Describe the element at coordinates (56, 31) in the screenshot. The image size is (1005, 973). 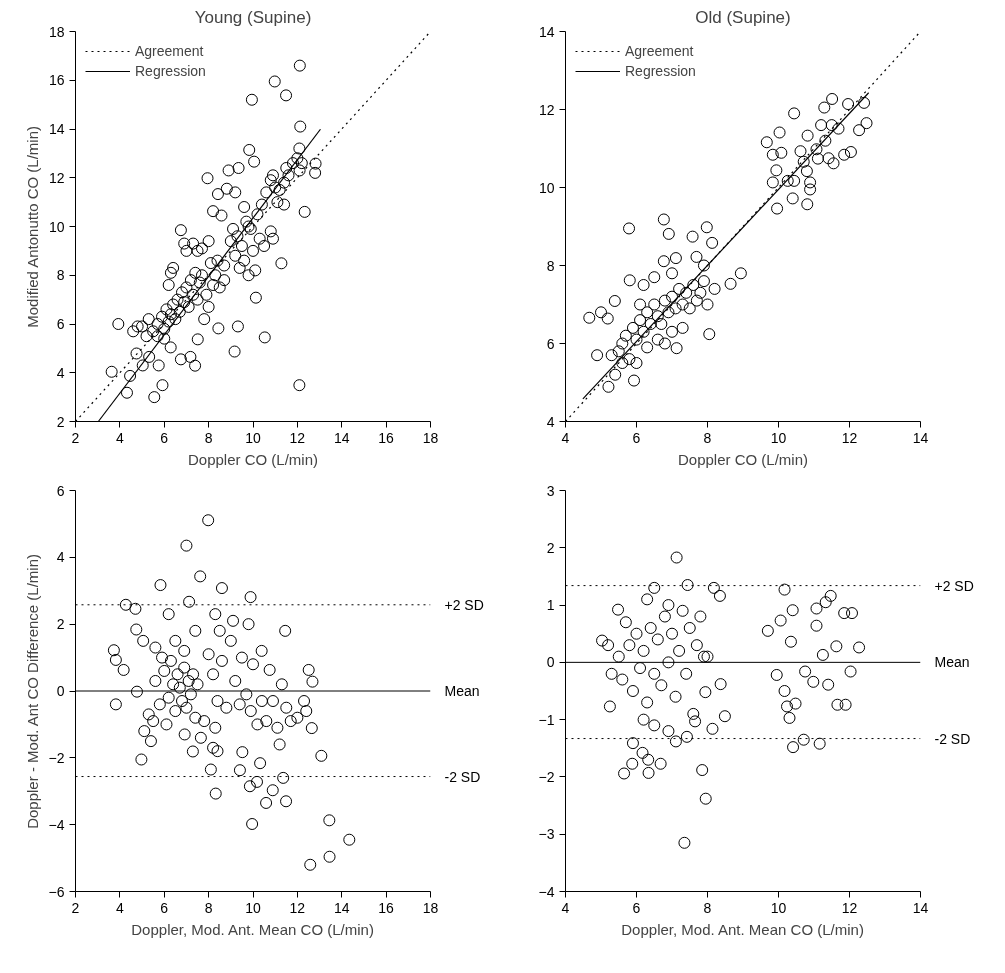
I see `y-tick-label: 18` at that location.